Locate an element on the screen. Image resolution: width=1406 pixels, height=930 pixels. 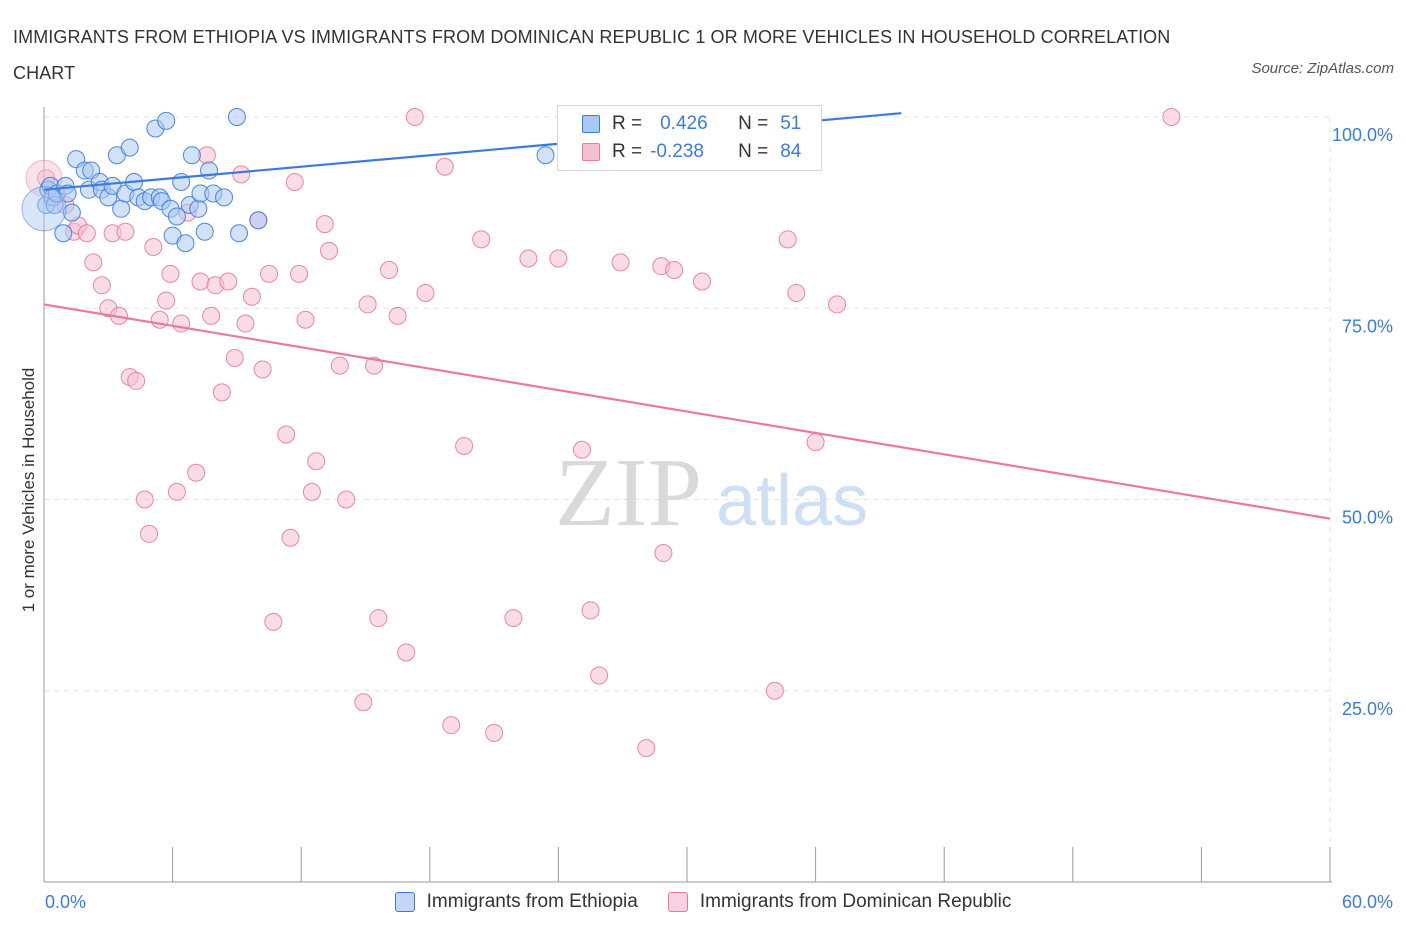
y-axis-label: 1 or more Vehicles in Household is located at coordinates (28, 490).